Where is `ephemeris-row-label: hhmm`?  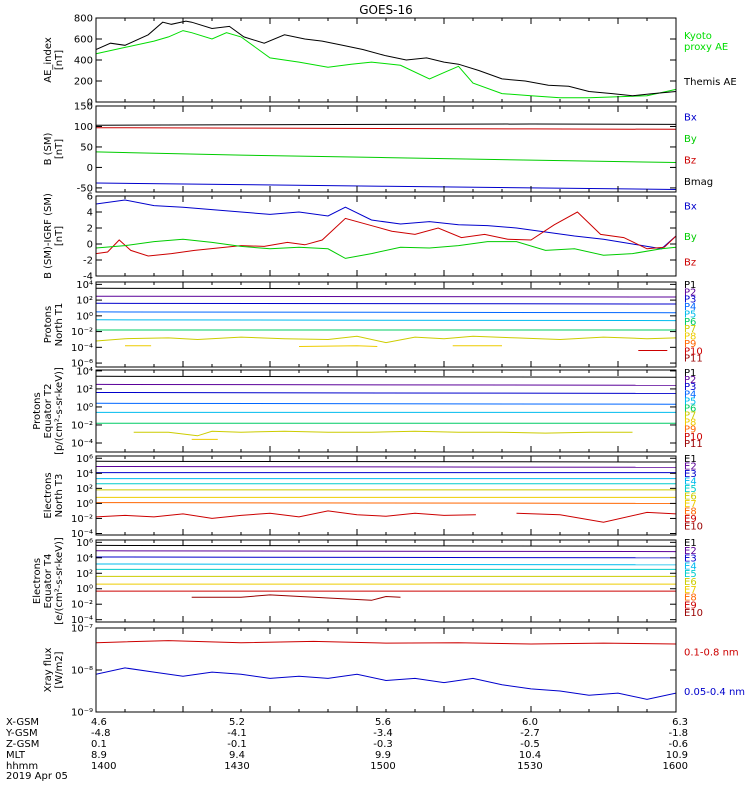
ephemeris-row-label: hhmm is located at coordinates (22, 766).